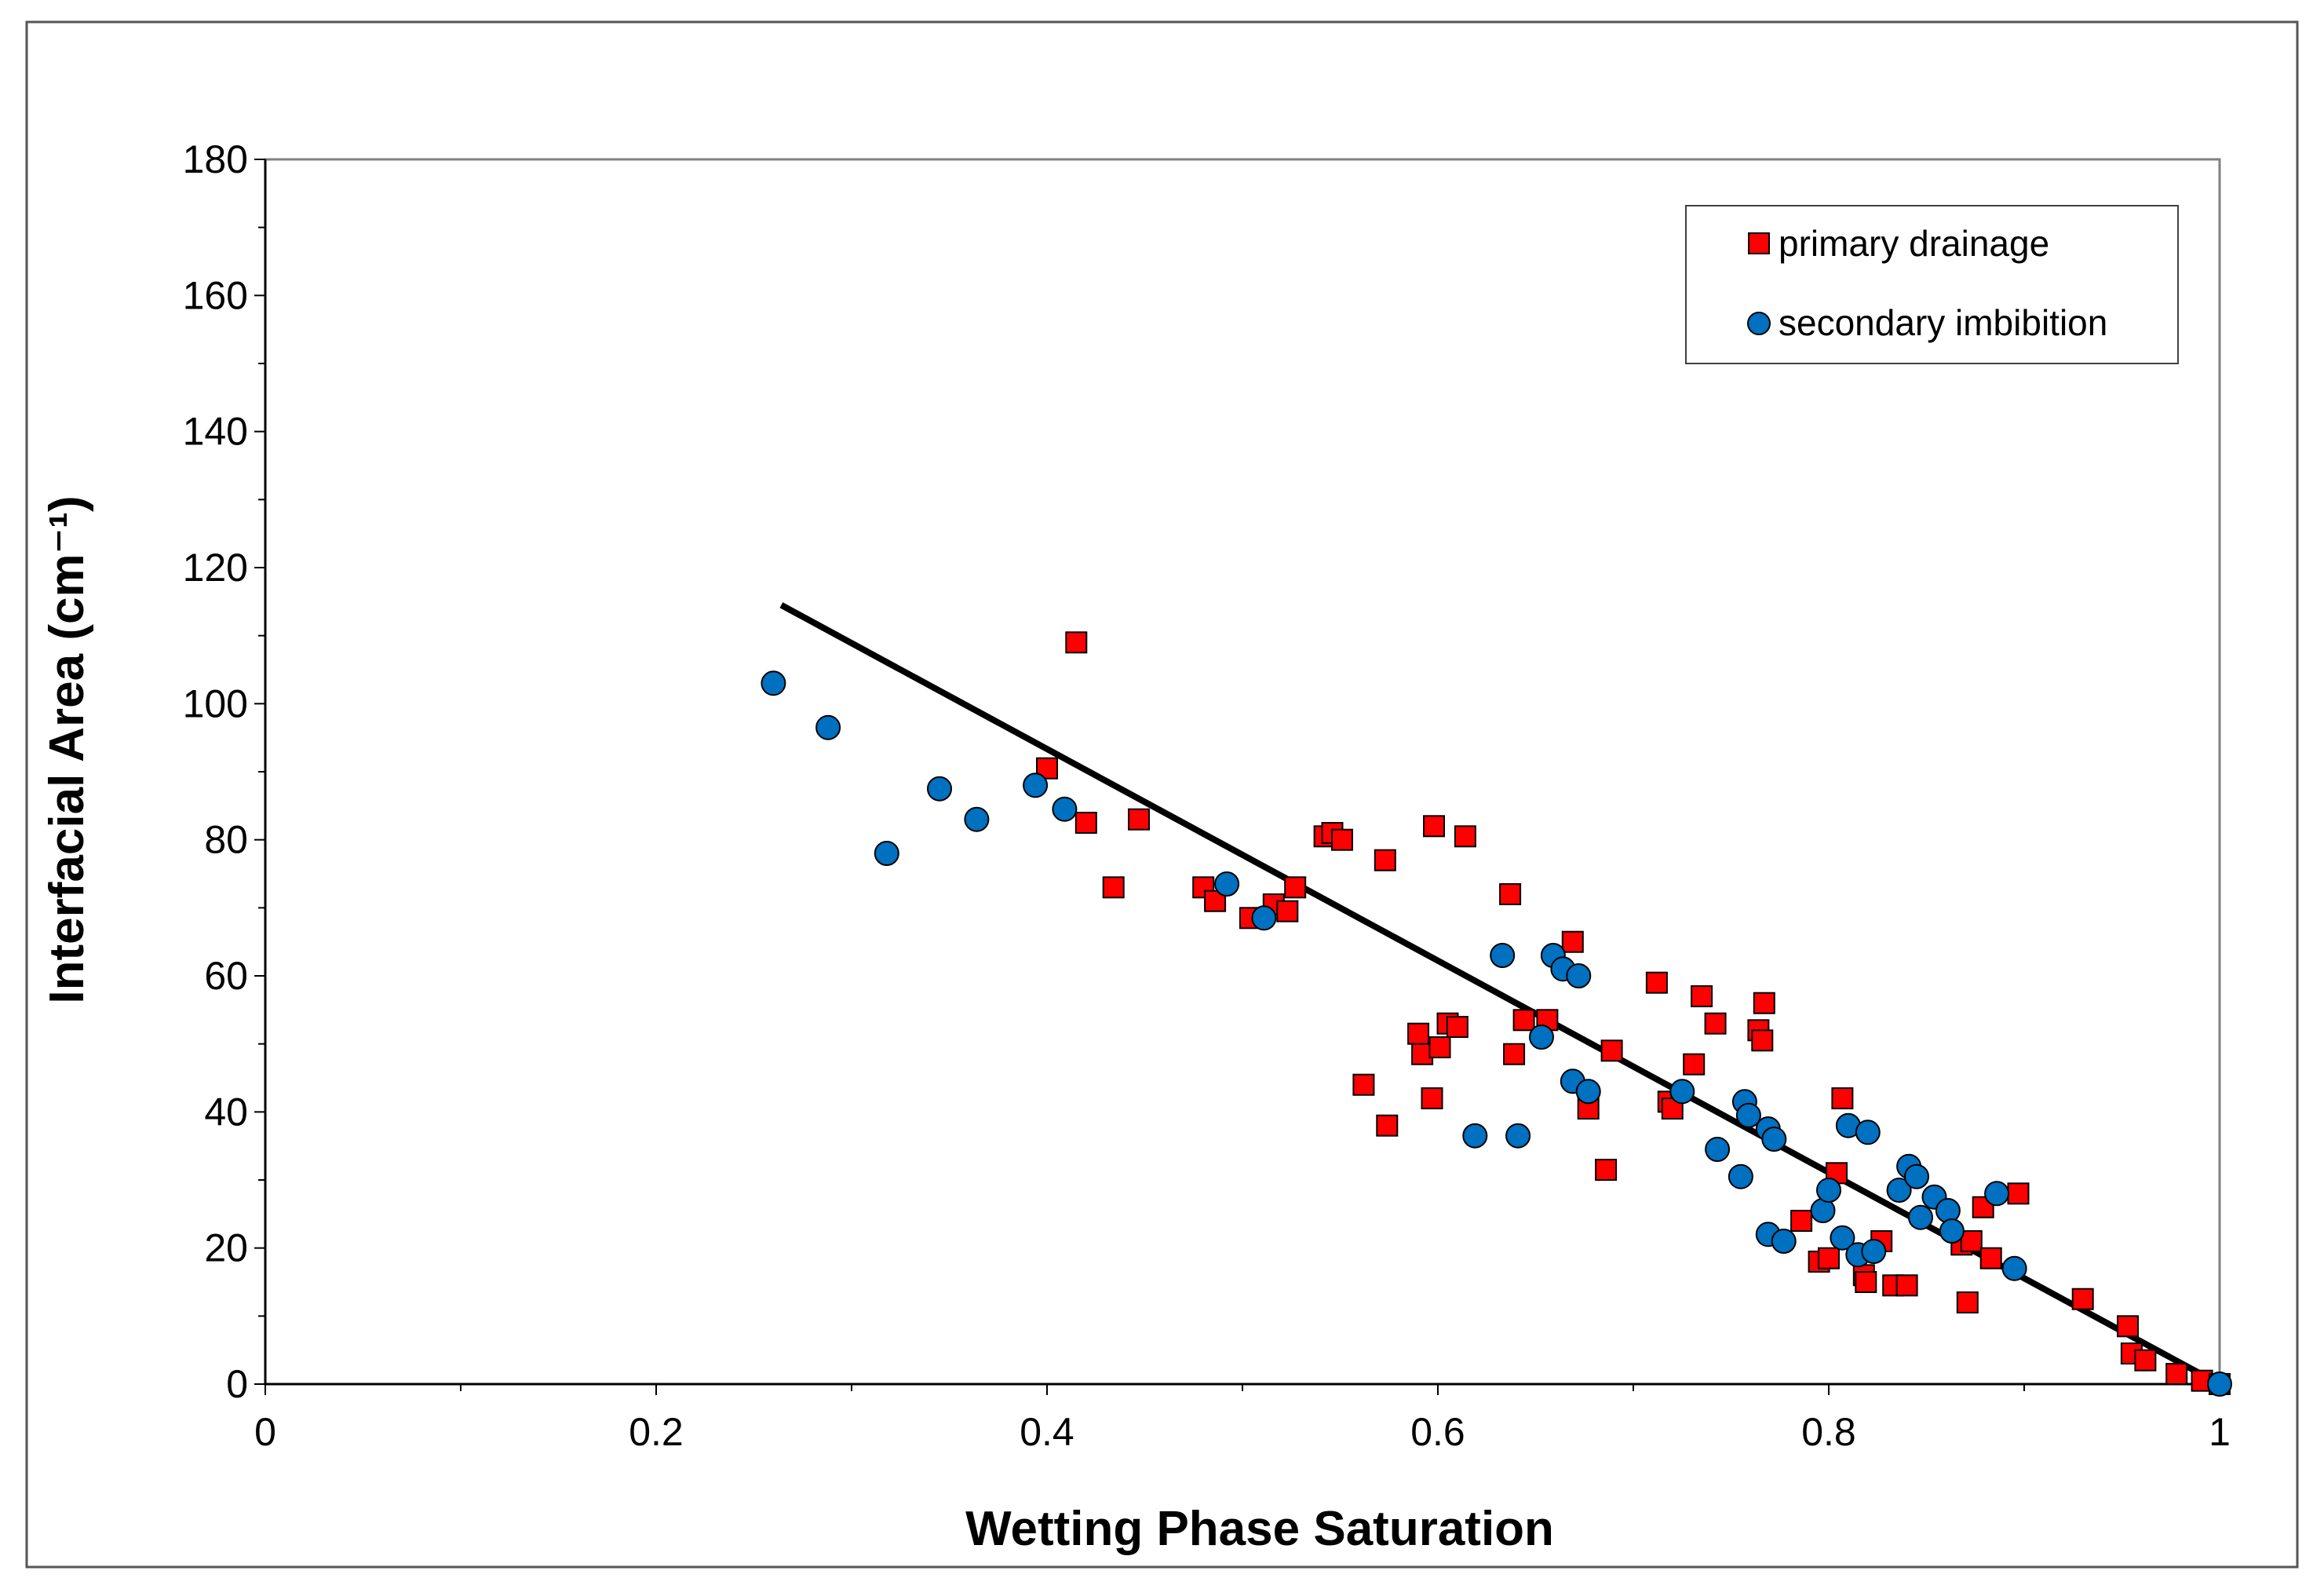  What do you see at coordinates (1243, 1432) in the screenshot?
I see `x-tick-labels: 0 0.2 0.4 0.6 0.8 1` at bounding box center [1243, 1432].